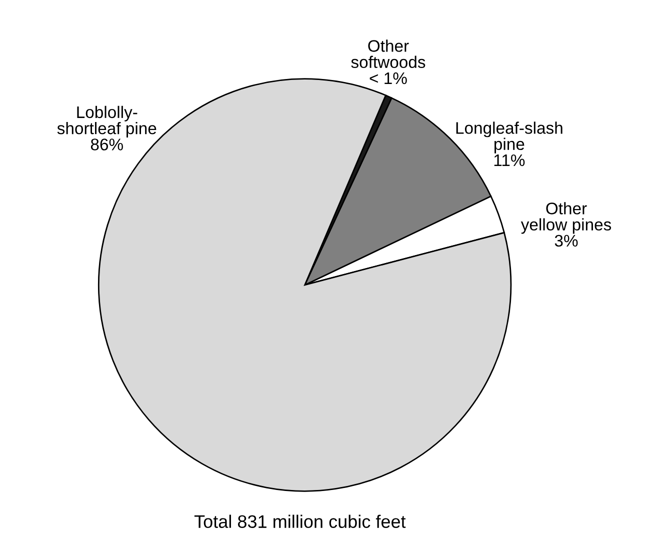 This screenshot has width=652, height=548. Describe the element at coordinates (509, 138) in the screenshot. I see `slice-label: Longleaf-slash pine` at that location.